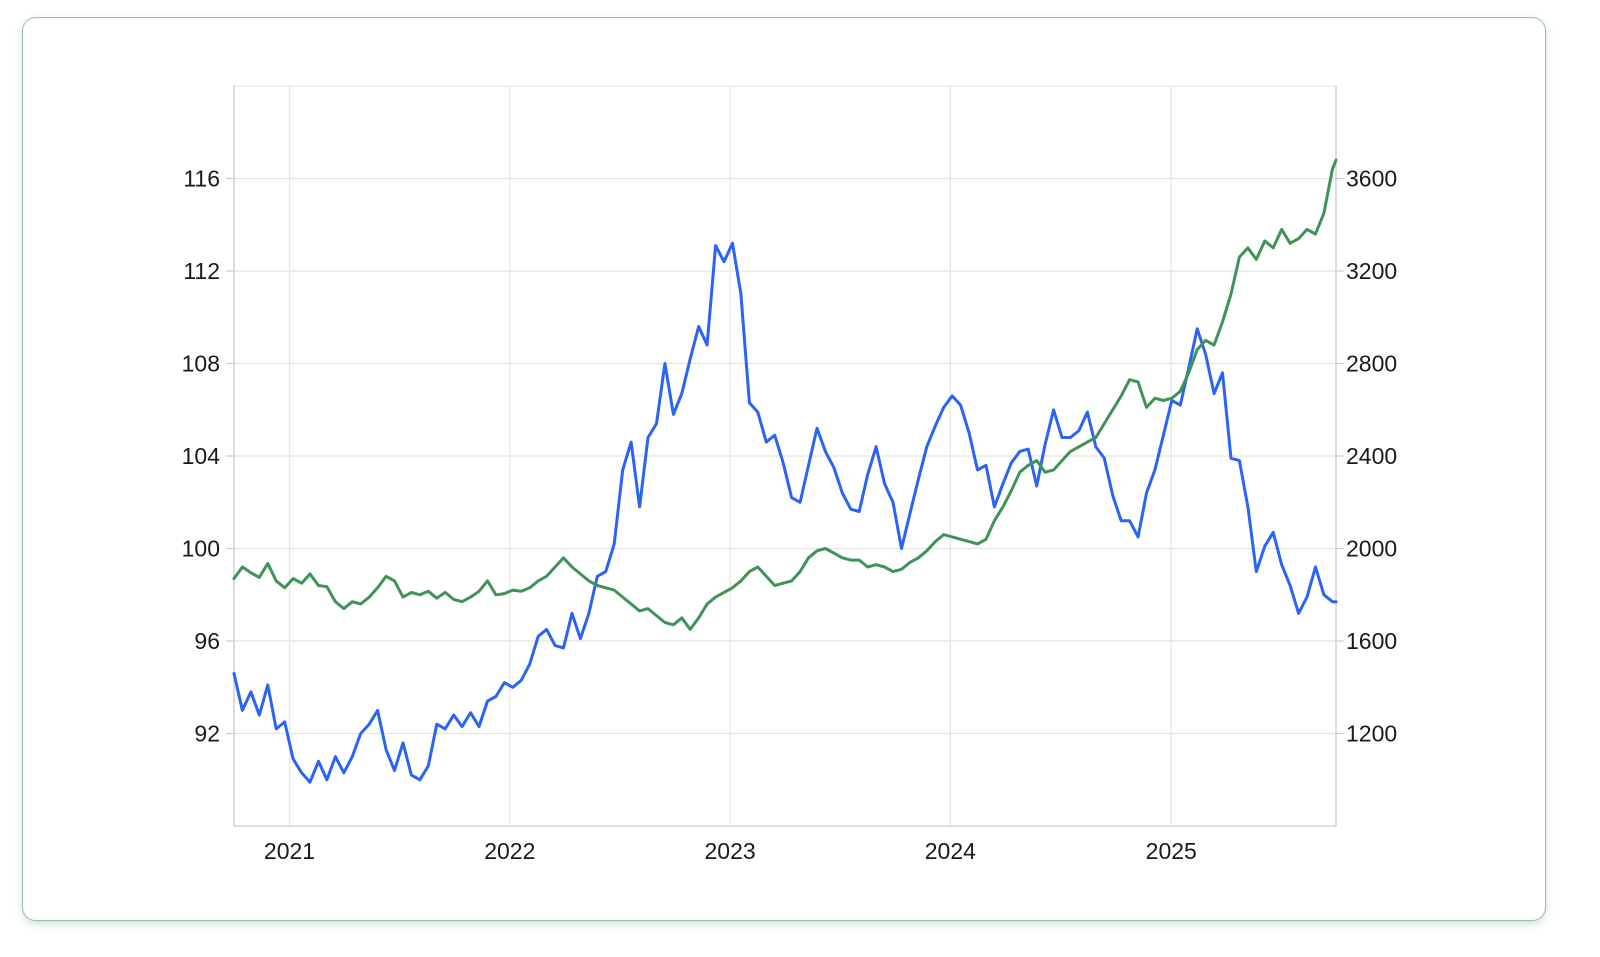  What do you see at coordinates (207, 641) in the screenshot?
I see `y-tick-label-left: 96` at bounding box center [207, 641].